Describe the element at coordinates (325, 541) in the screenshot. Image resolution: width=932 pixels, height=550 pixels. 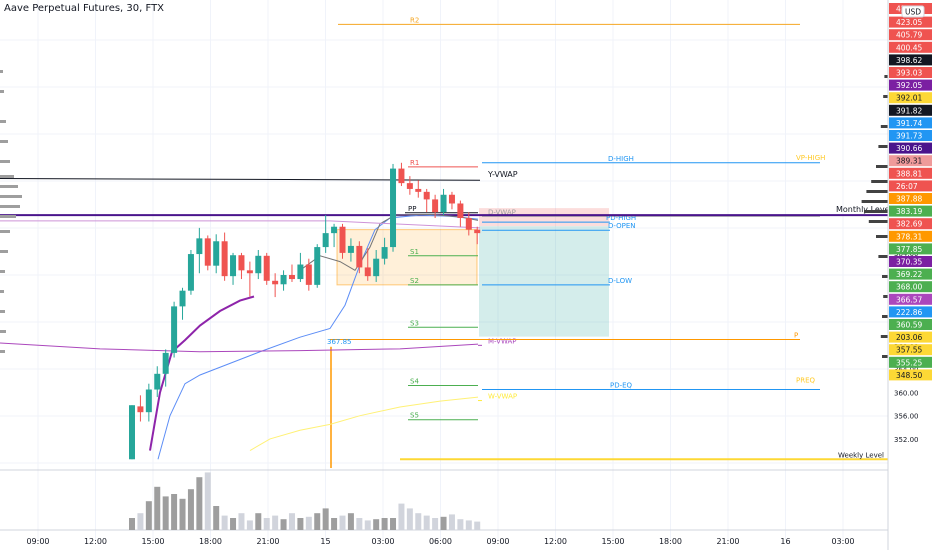
I see `time-tick: 15` at that location.